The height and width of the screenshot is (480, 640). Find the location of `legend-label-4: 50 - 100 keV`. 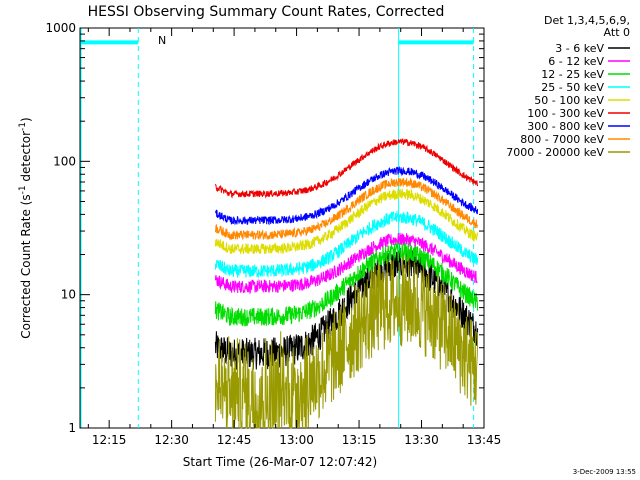

legend-label-4: 50 - 100 keV is located at coordinates (569, 100).